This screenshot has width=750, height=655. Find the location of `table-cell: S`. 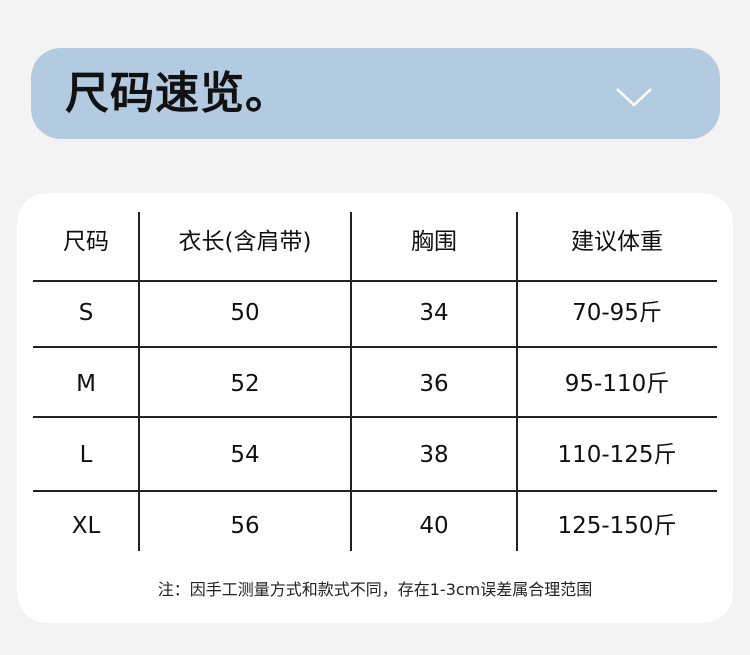

table-cell: S is located at coordinates (86, 313).